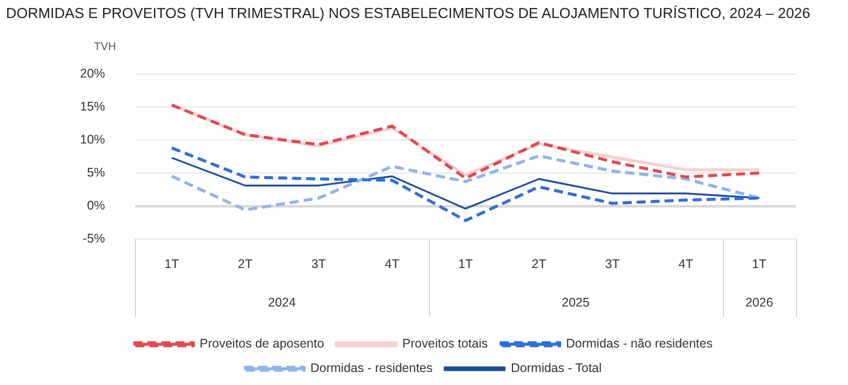  Describe the element at coordinates (262, 343) in the screenshot. I see `legend-label: Proveitos de aposento` at that location.